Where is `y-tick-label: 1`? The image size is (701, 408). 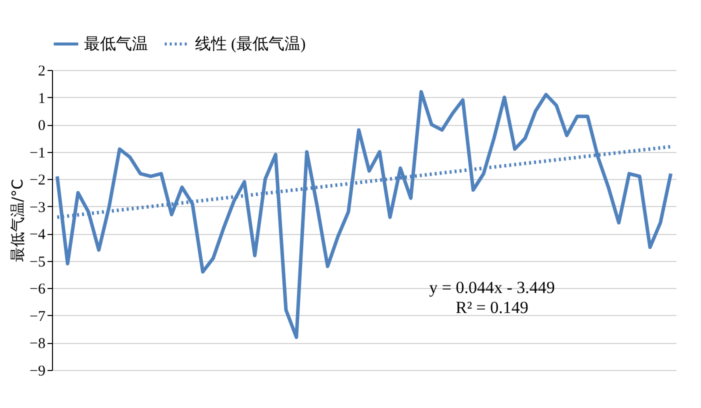 y-tick-label: 1 is located at coordinates (42, 98).